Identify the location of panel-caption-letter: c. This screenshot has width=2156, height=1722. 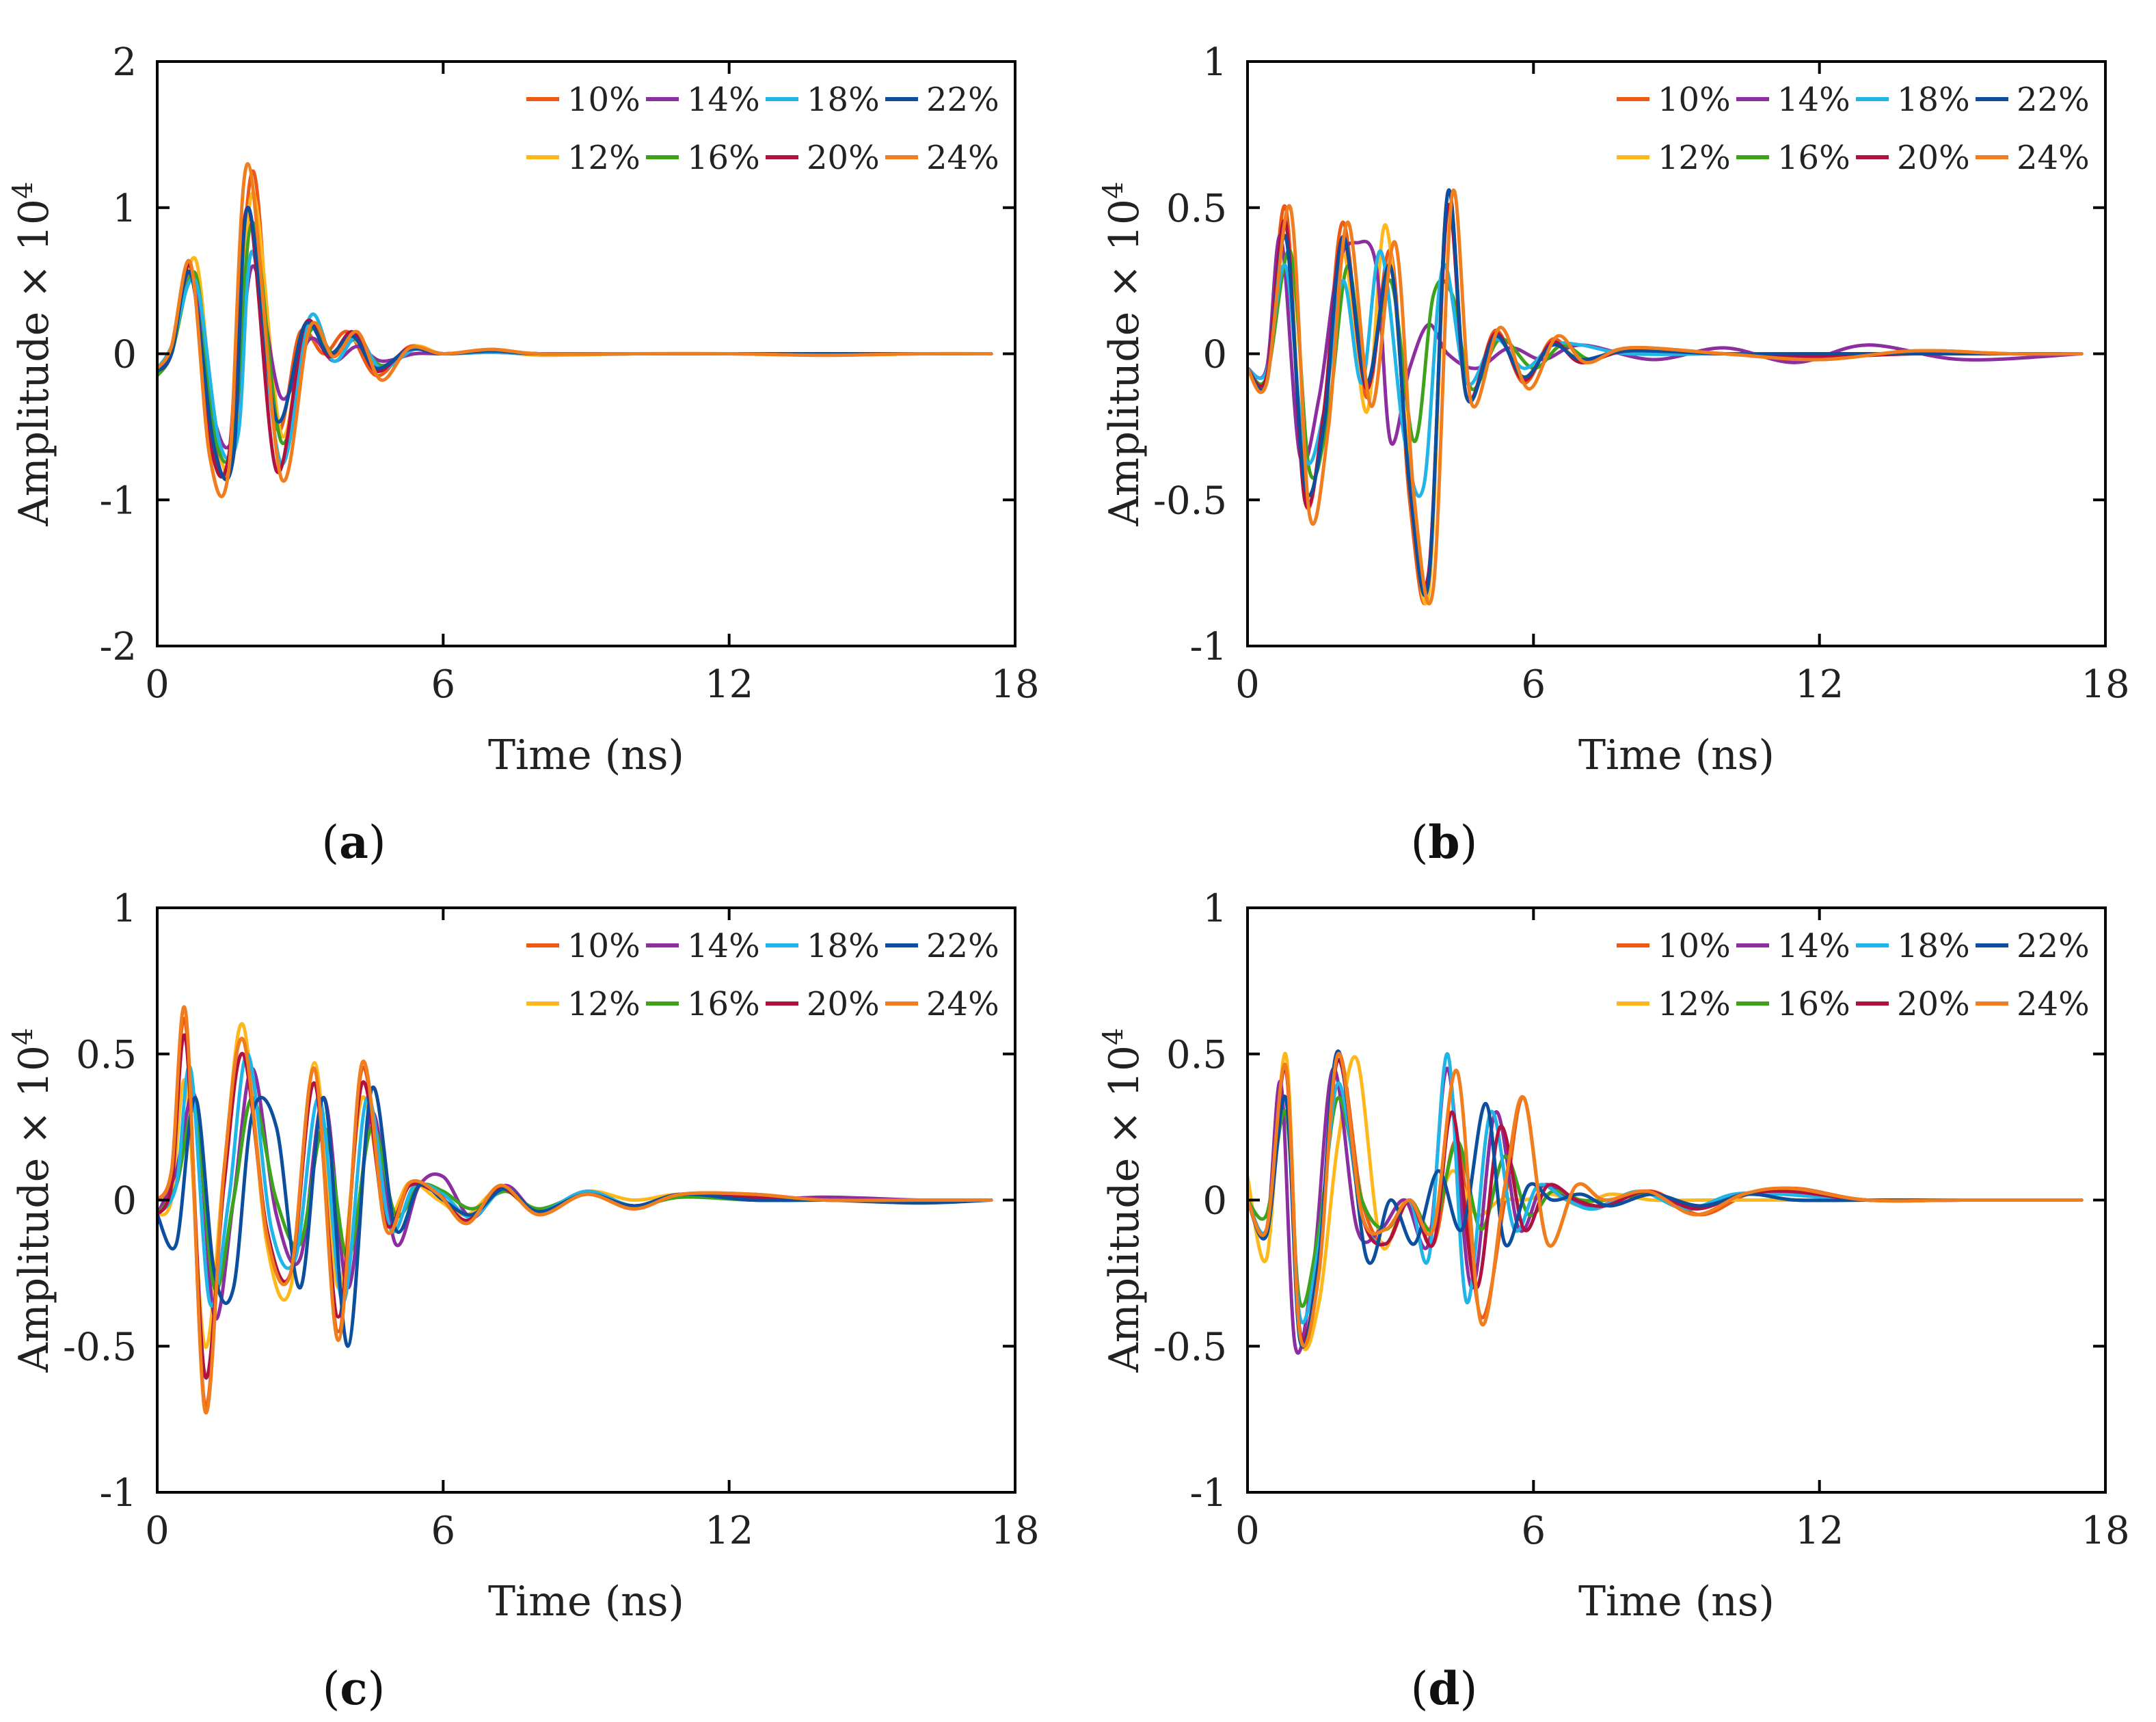
(353, 1688).